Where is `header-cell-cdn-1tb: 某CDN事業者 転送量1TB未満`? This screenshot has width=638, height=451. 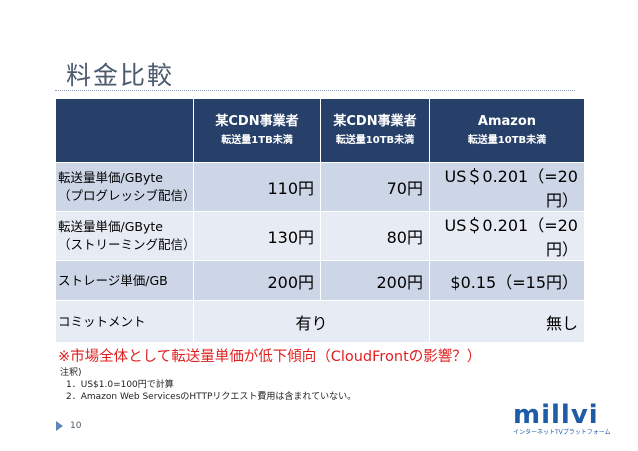 header-cell-cdn-1tb: 某CDN事業者 転送量1TB未満 is located at coordinates (257, 130).